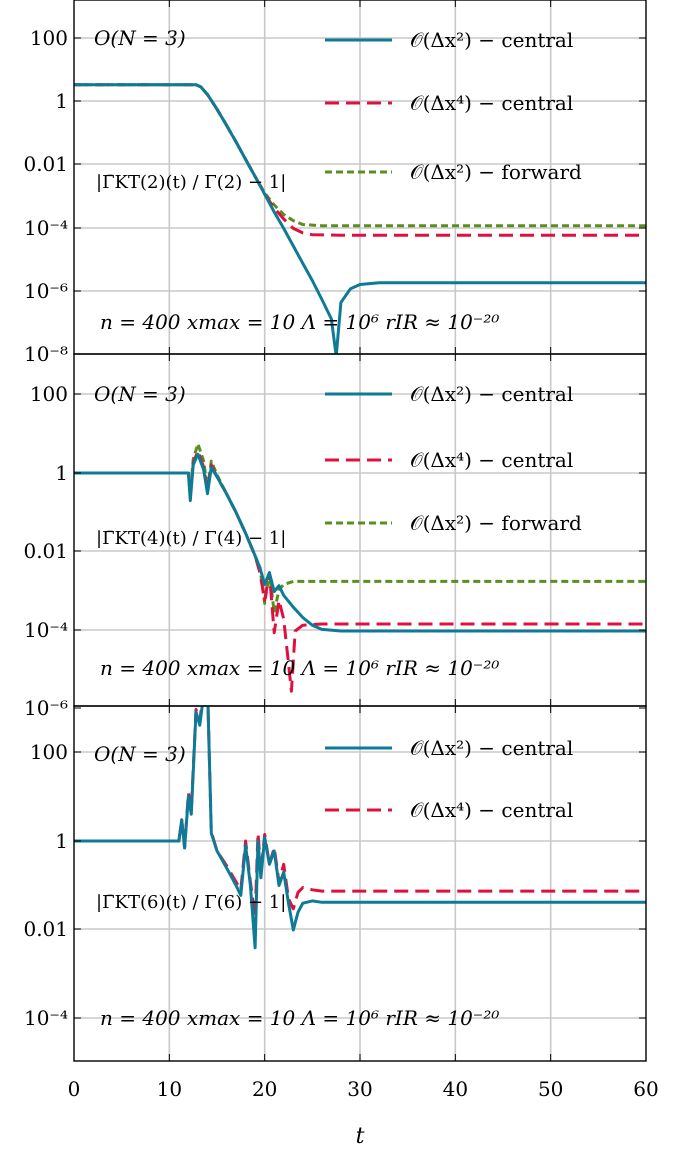 This screenshot has height=1153, width=694. Describe the element at coordinates (550, 1089) in the screenshot. I see `xtick-label: 50` at that location.